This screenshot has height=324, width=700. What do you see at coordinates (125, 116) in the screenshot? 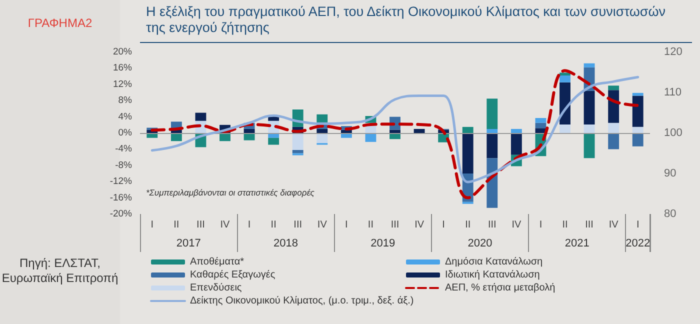
I see `y-tick-label: 4%` at bounding box center [125, 116].